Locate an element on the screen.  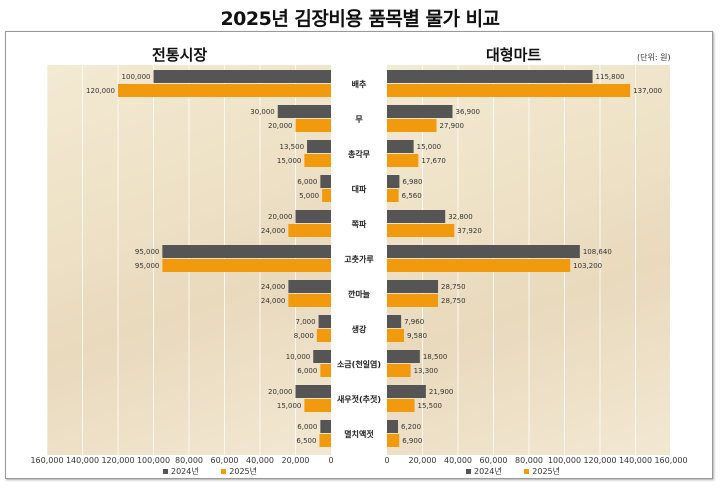
data-label: 6,200 is located at coordinates (411, 427).